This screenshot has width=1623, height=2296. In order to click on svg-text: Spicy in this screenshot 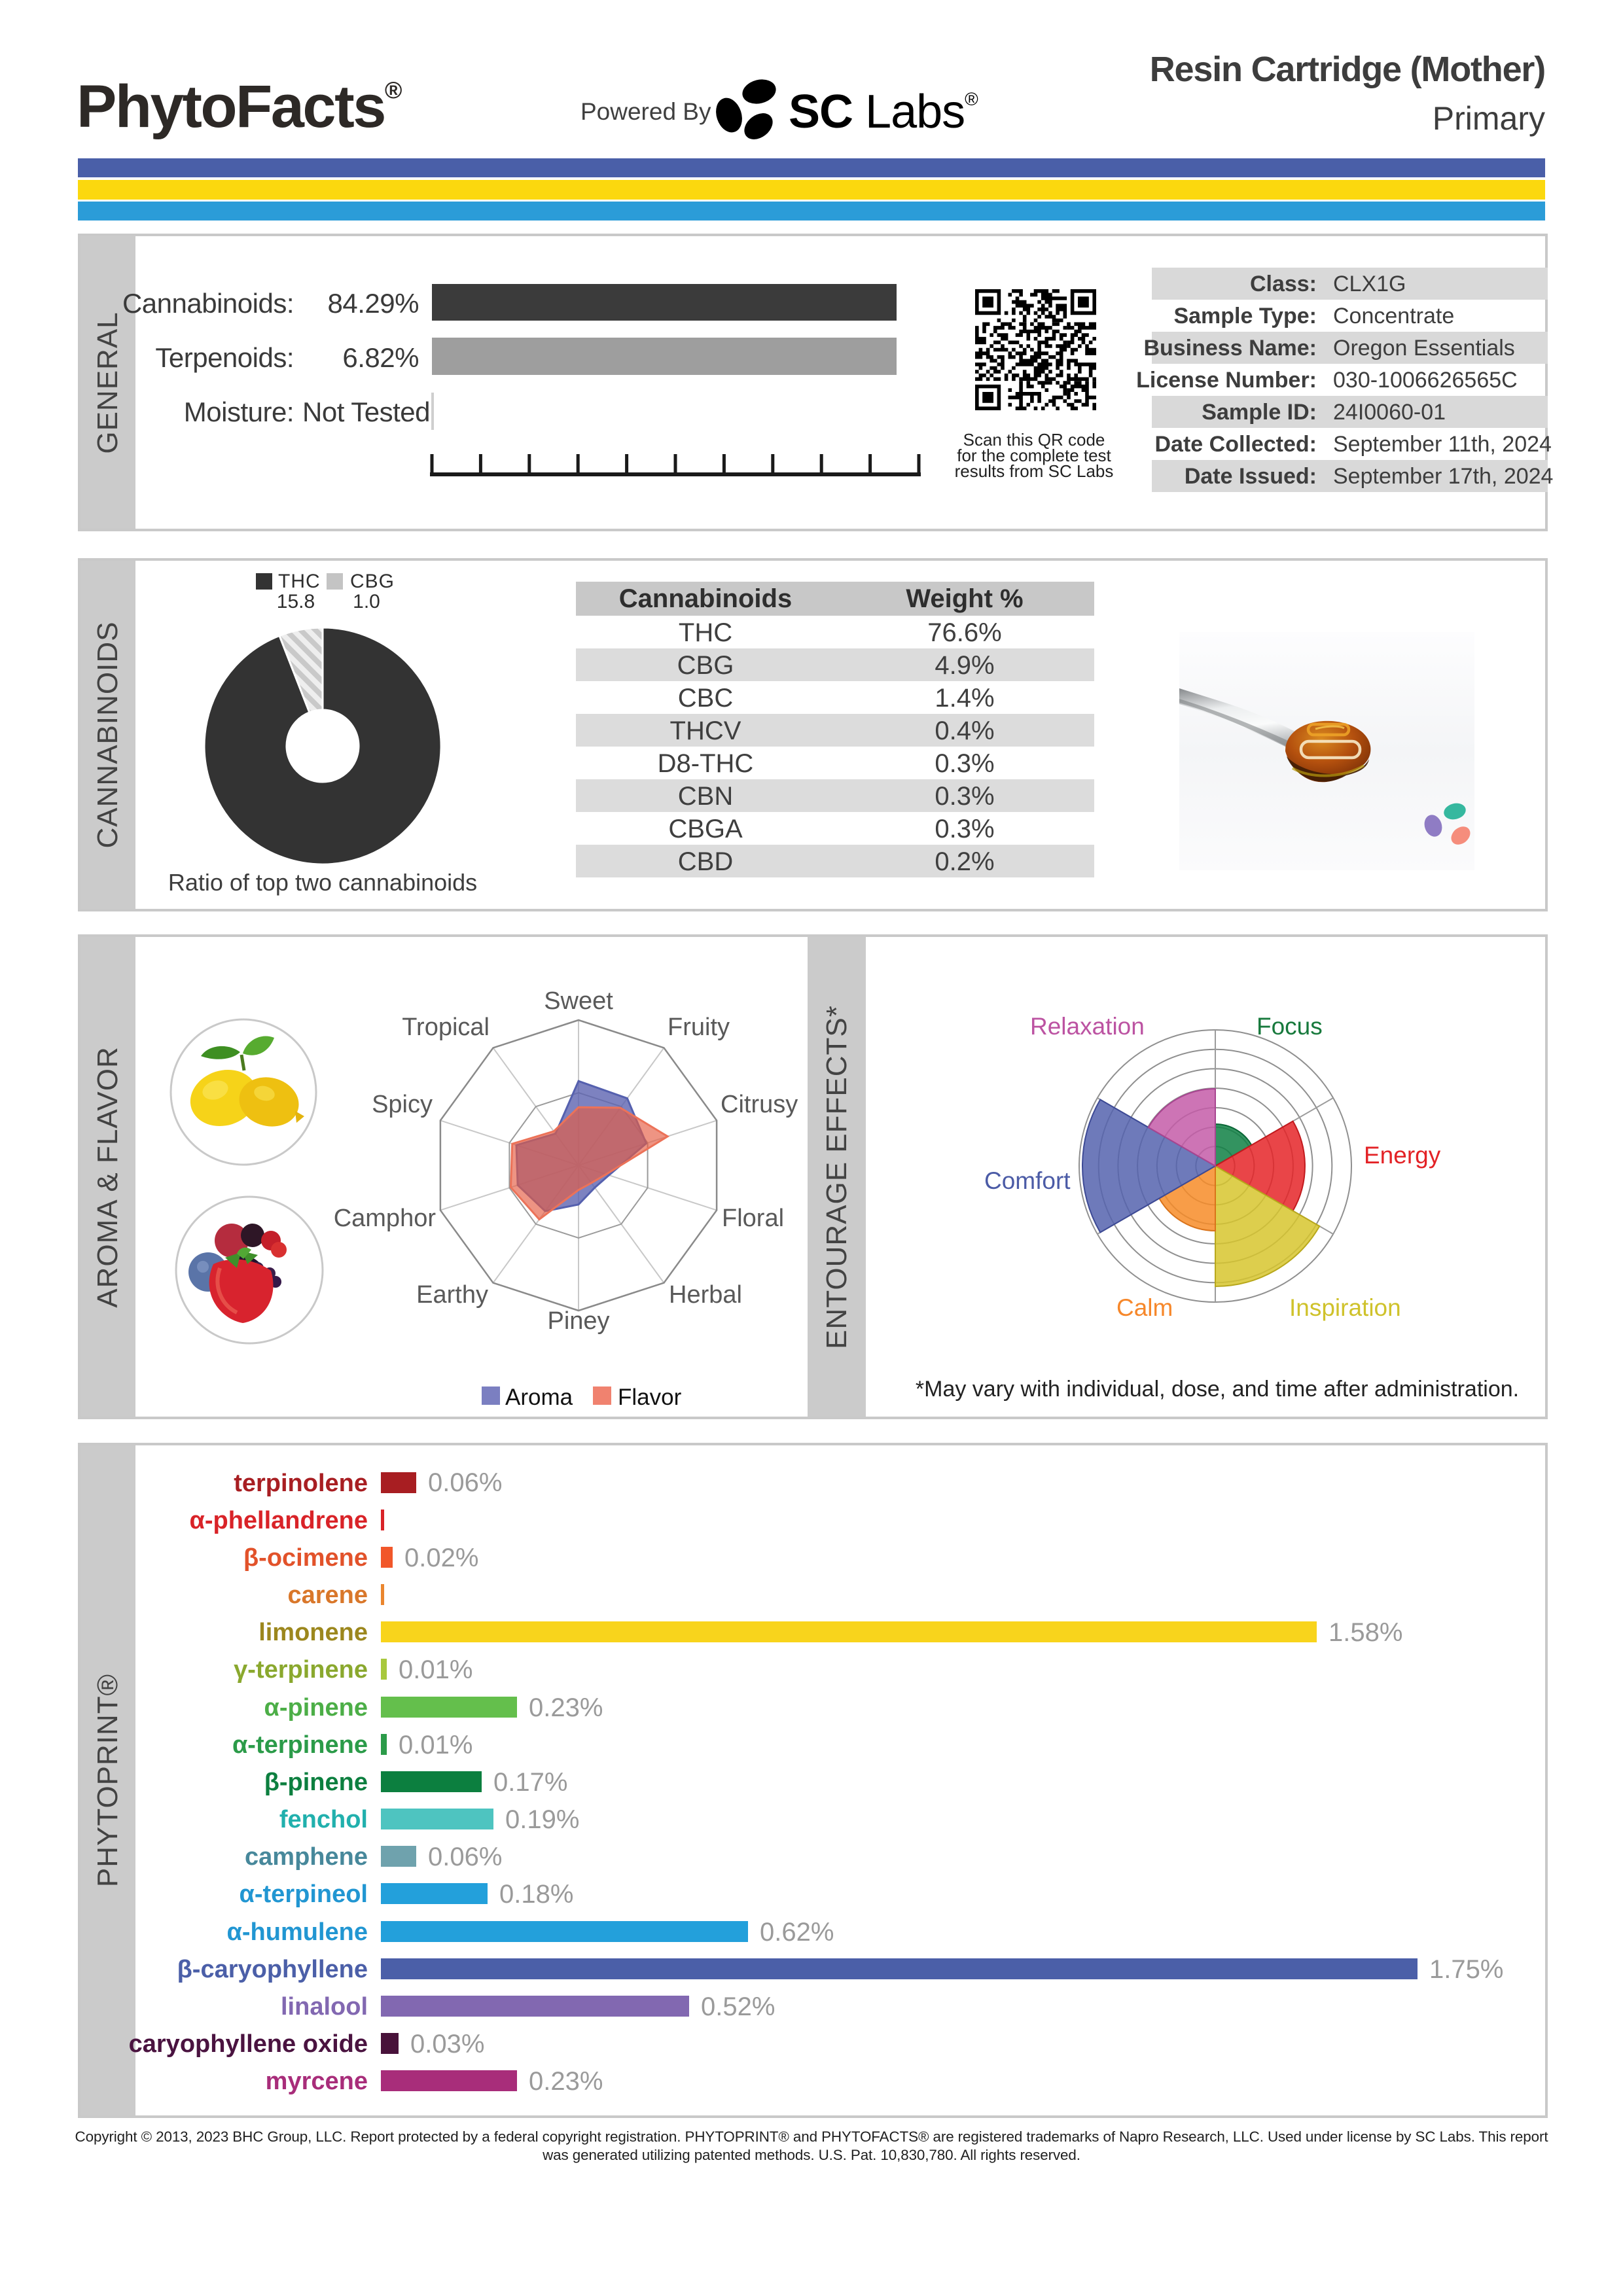, I will do `click(402, 1104)`.